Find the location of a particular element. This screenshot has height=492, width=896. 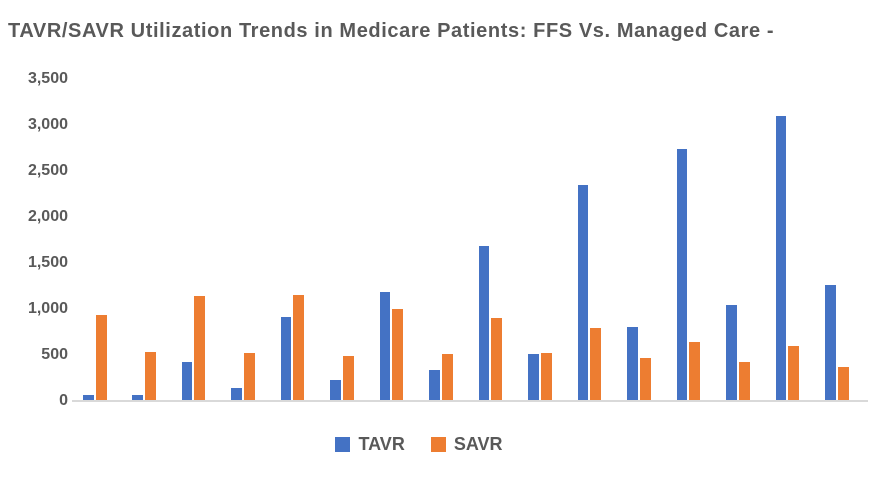

legend-item-tavr: TAVR is located at coordinates (370, 444).